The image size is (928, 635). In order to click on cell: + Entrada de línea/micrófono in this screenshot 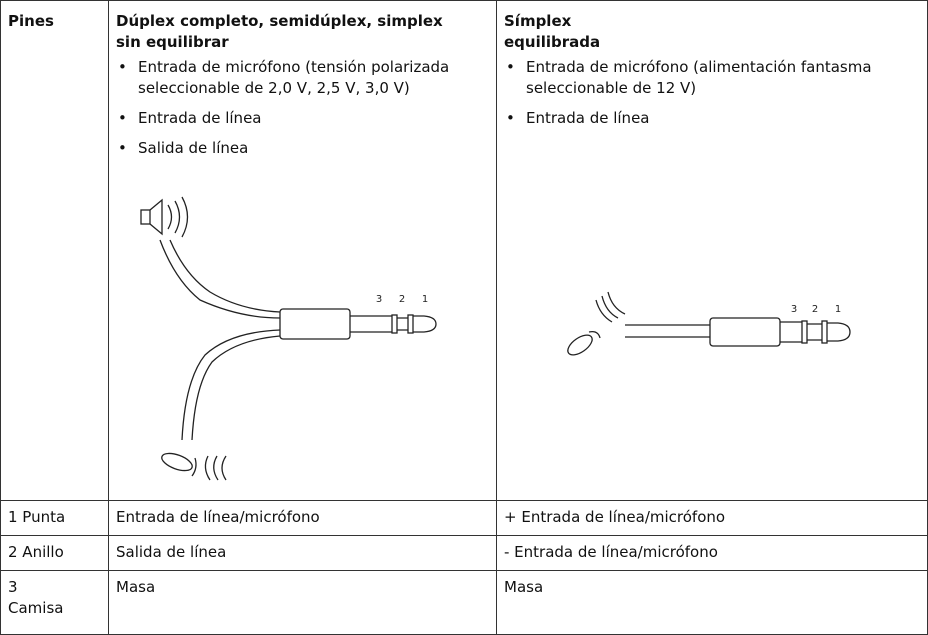, I will do `click(712, 518)`.